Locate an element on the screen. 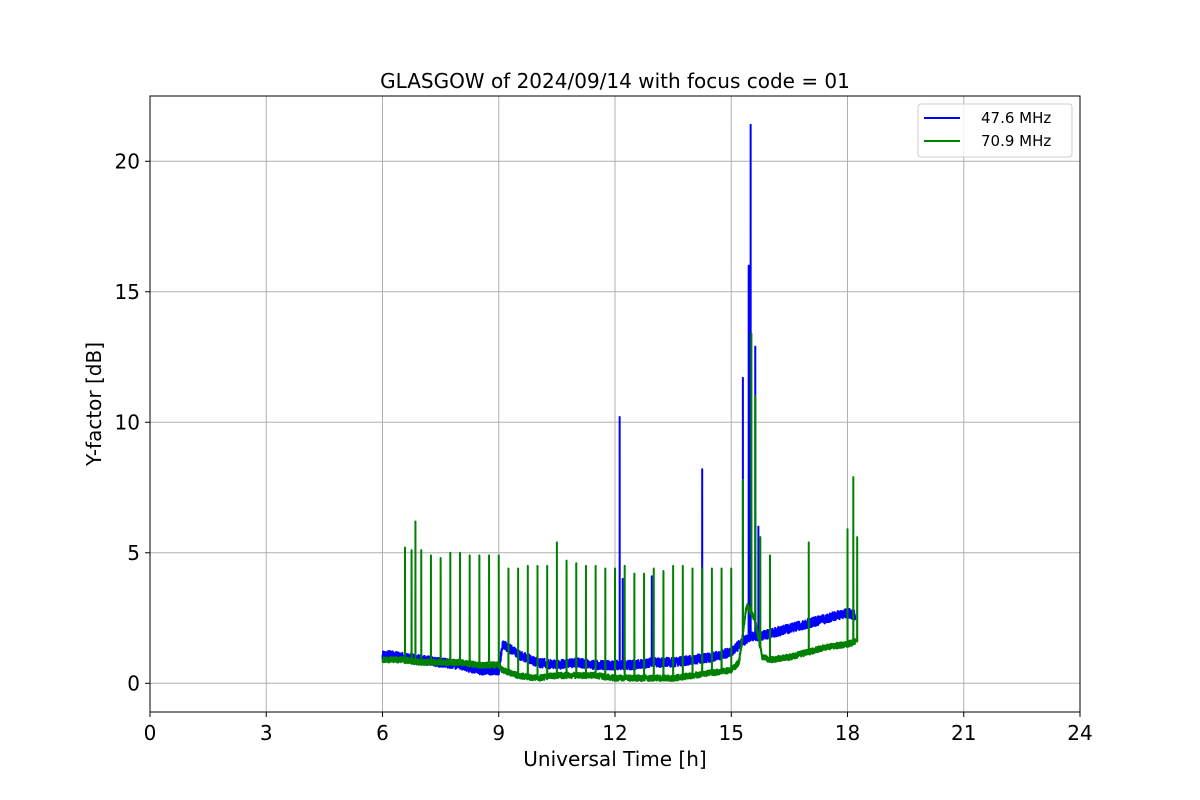 This screenshot has height=800, width=1200. x-tick-label: 21 is located at coordinates (963, 733).